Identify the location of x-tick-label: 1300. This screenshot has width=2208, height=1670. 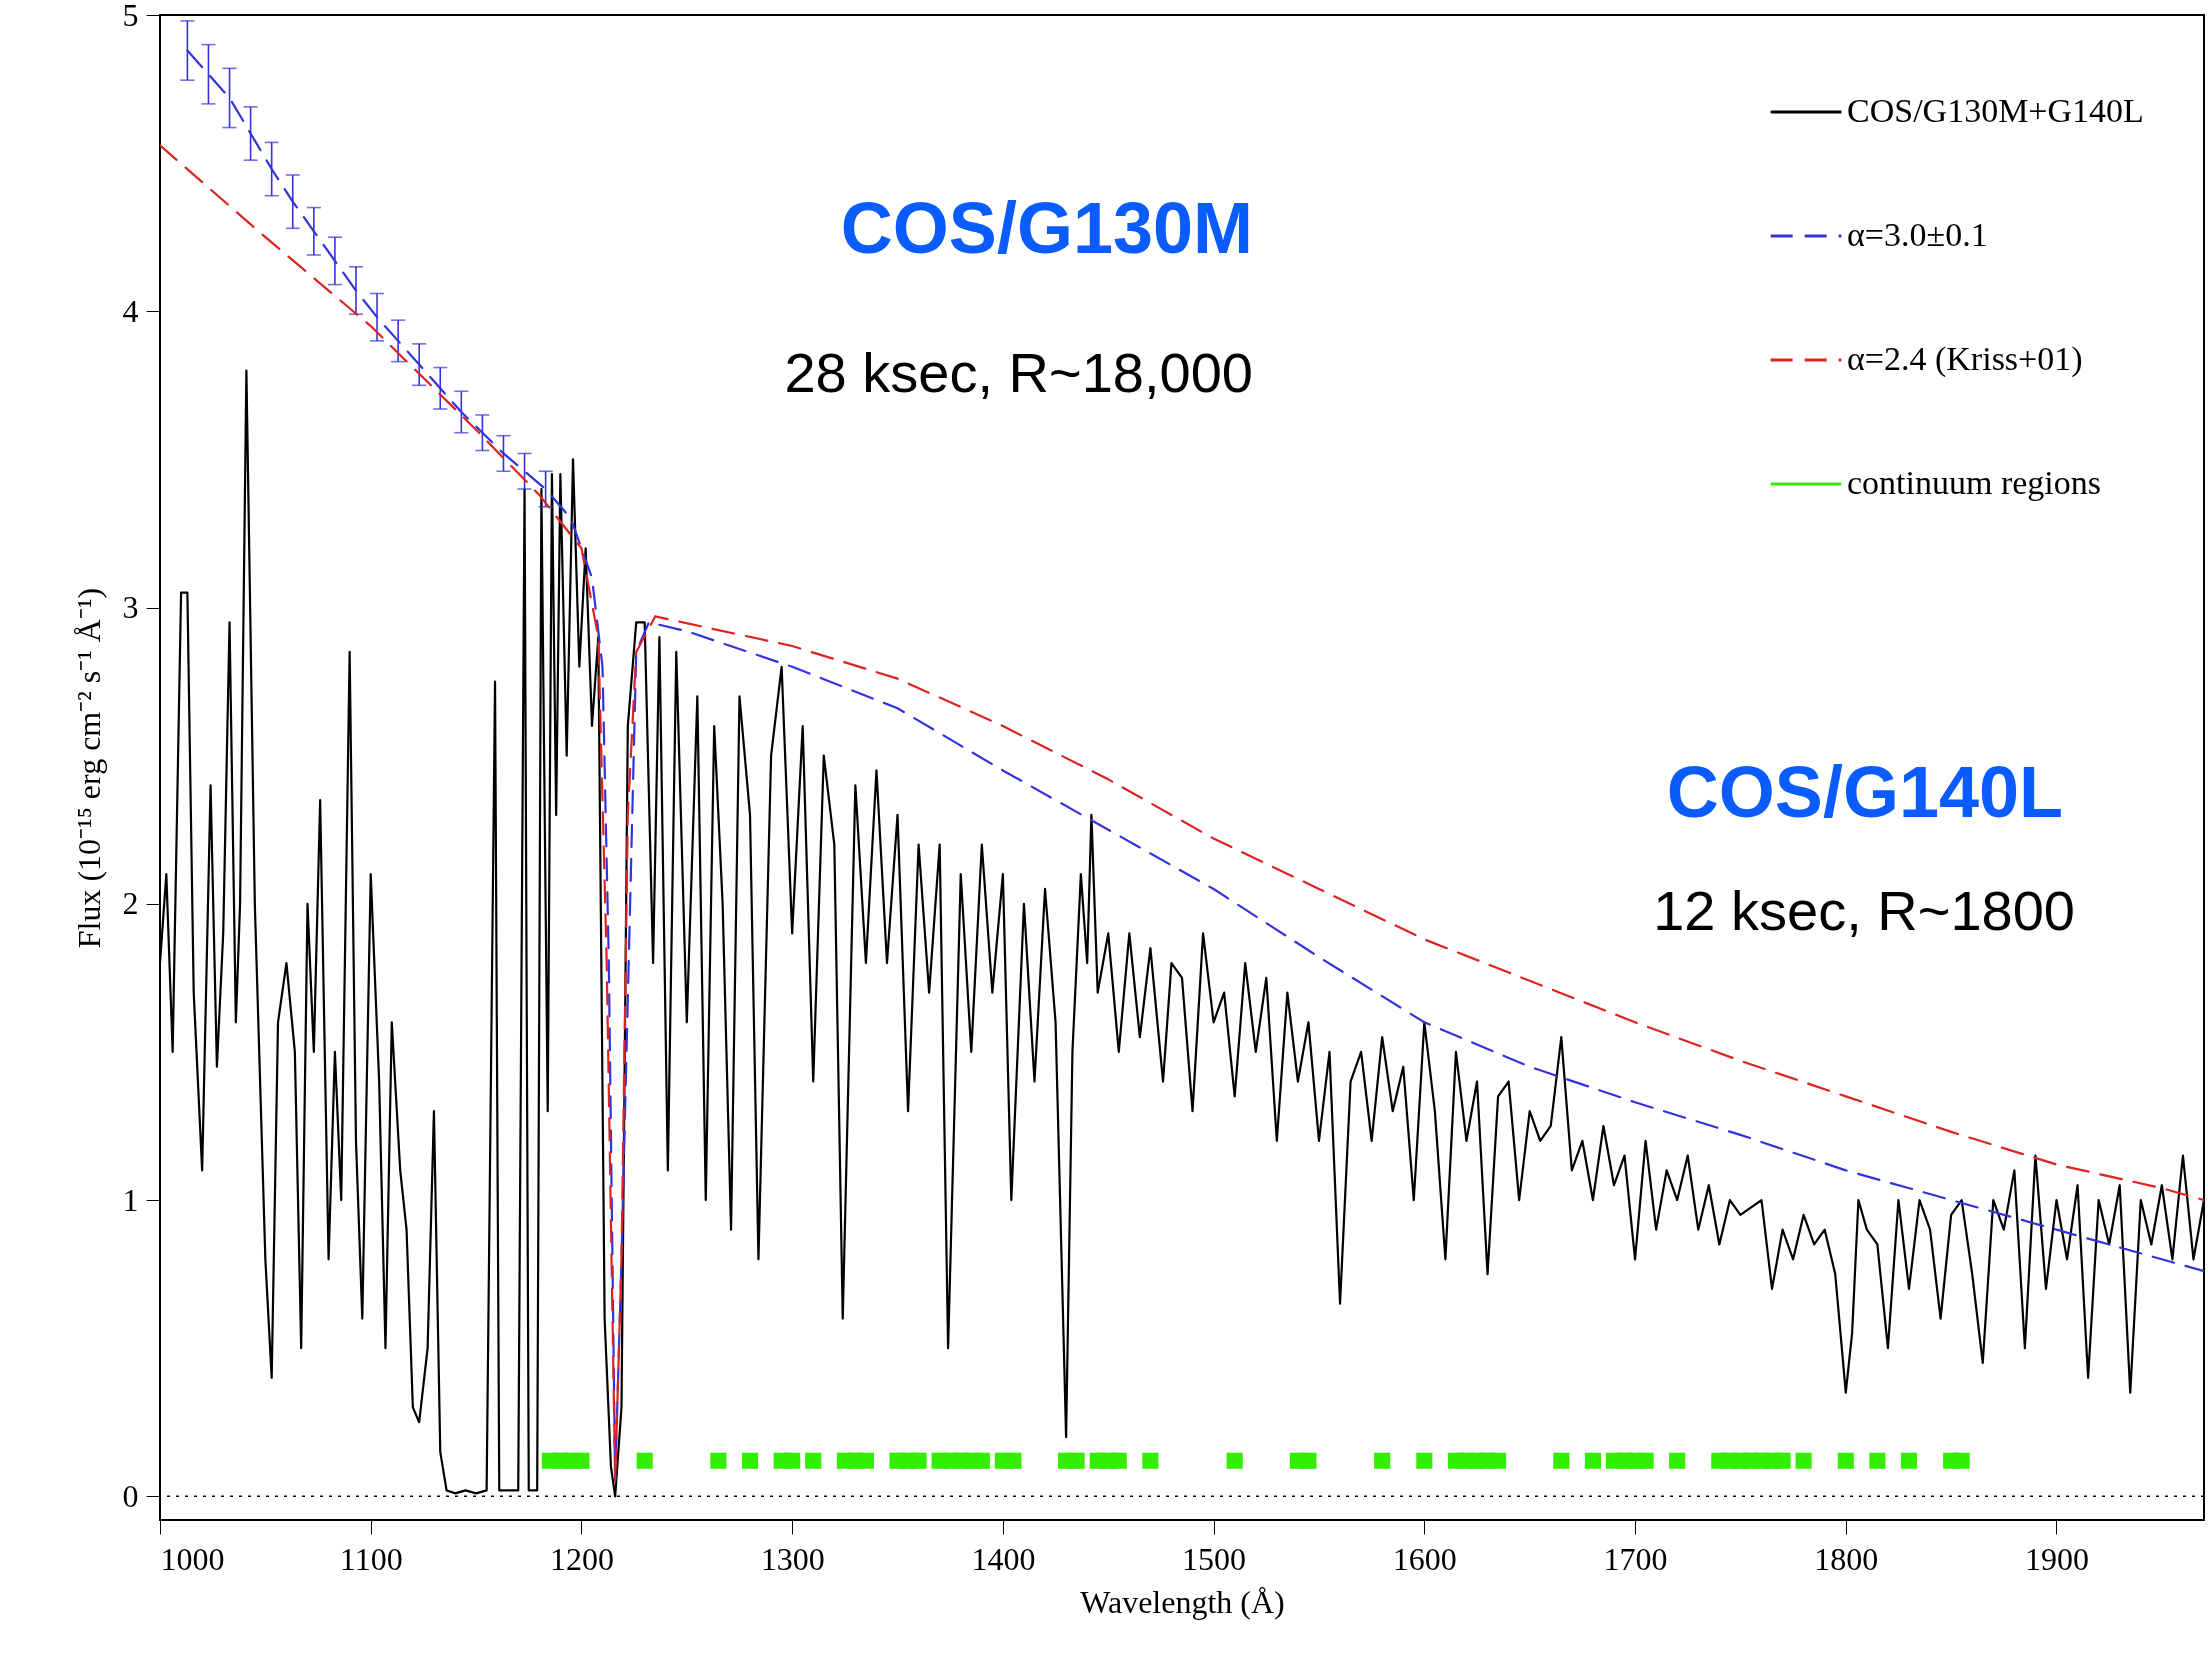
(792, 1558).